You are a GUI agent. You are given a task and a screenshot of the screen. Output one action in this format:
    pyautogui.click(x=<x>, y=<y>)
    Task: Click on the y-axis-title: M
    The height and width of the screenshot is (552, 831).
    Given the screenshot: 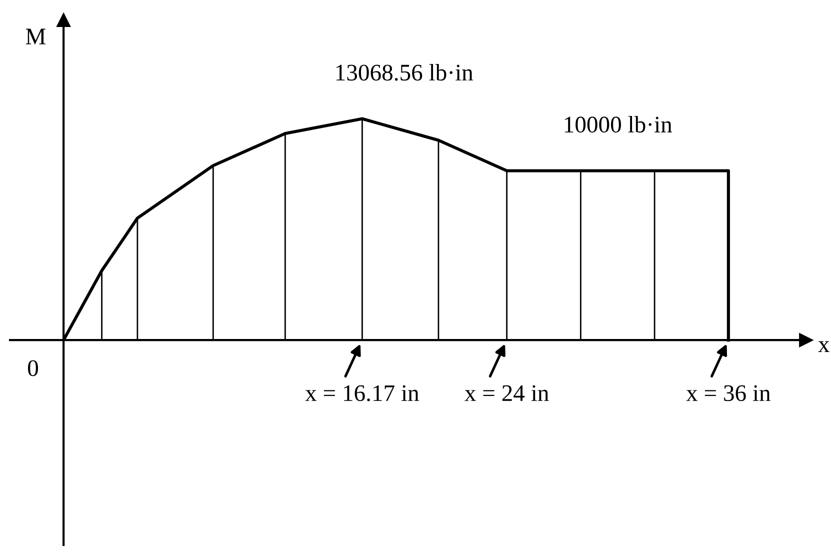 What is the action you would take?
    pyautogui.click(x=36, y=36)
    